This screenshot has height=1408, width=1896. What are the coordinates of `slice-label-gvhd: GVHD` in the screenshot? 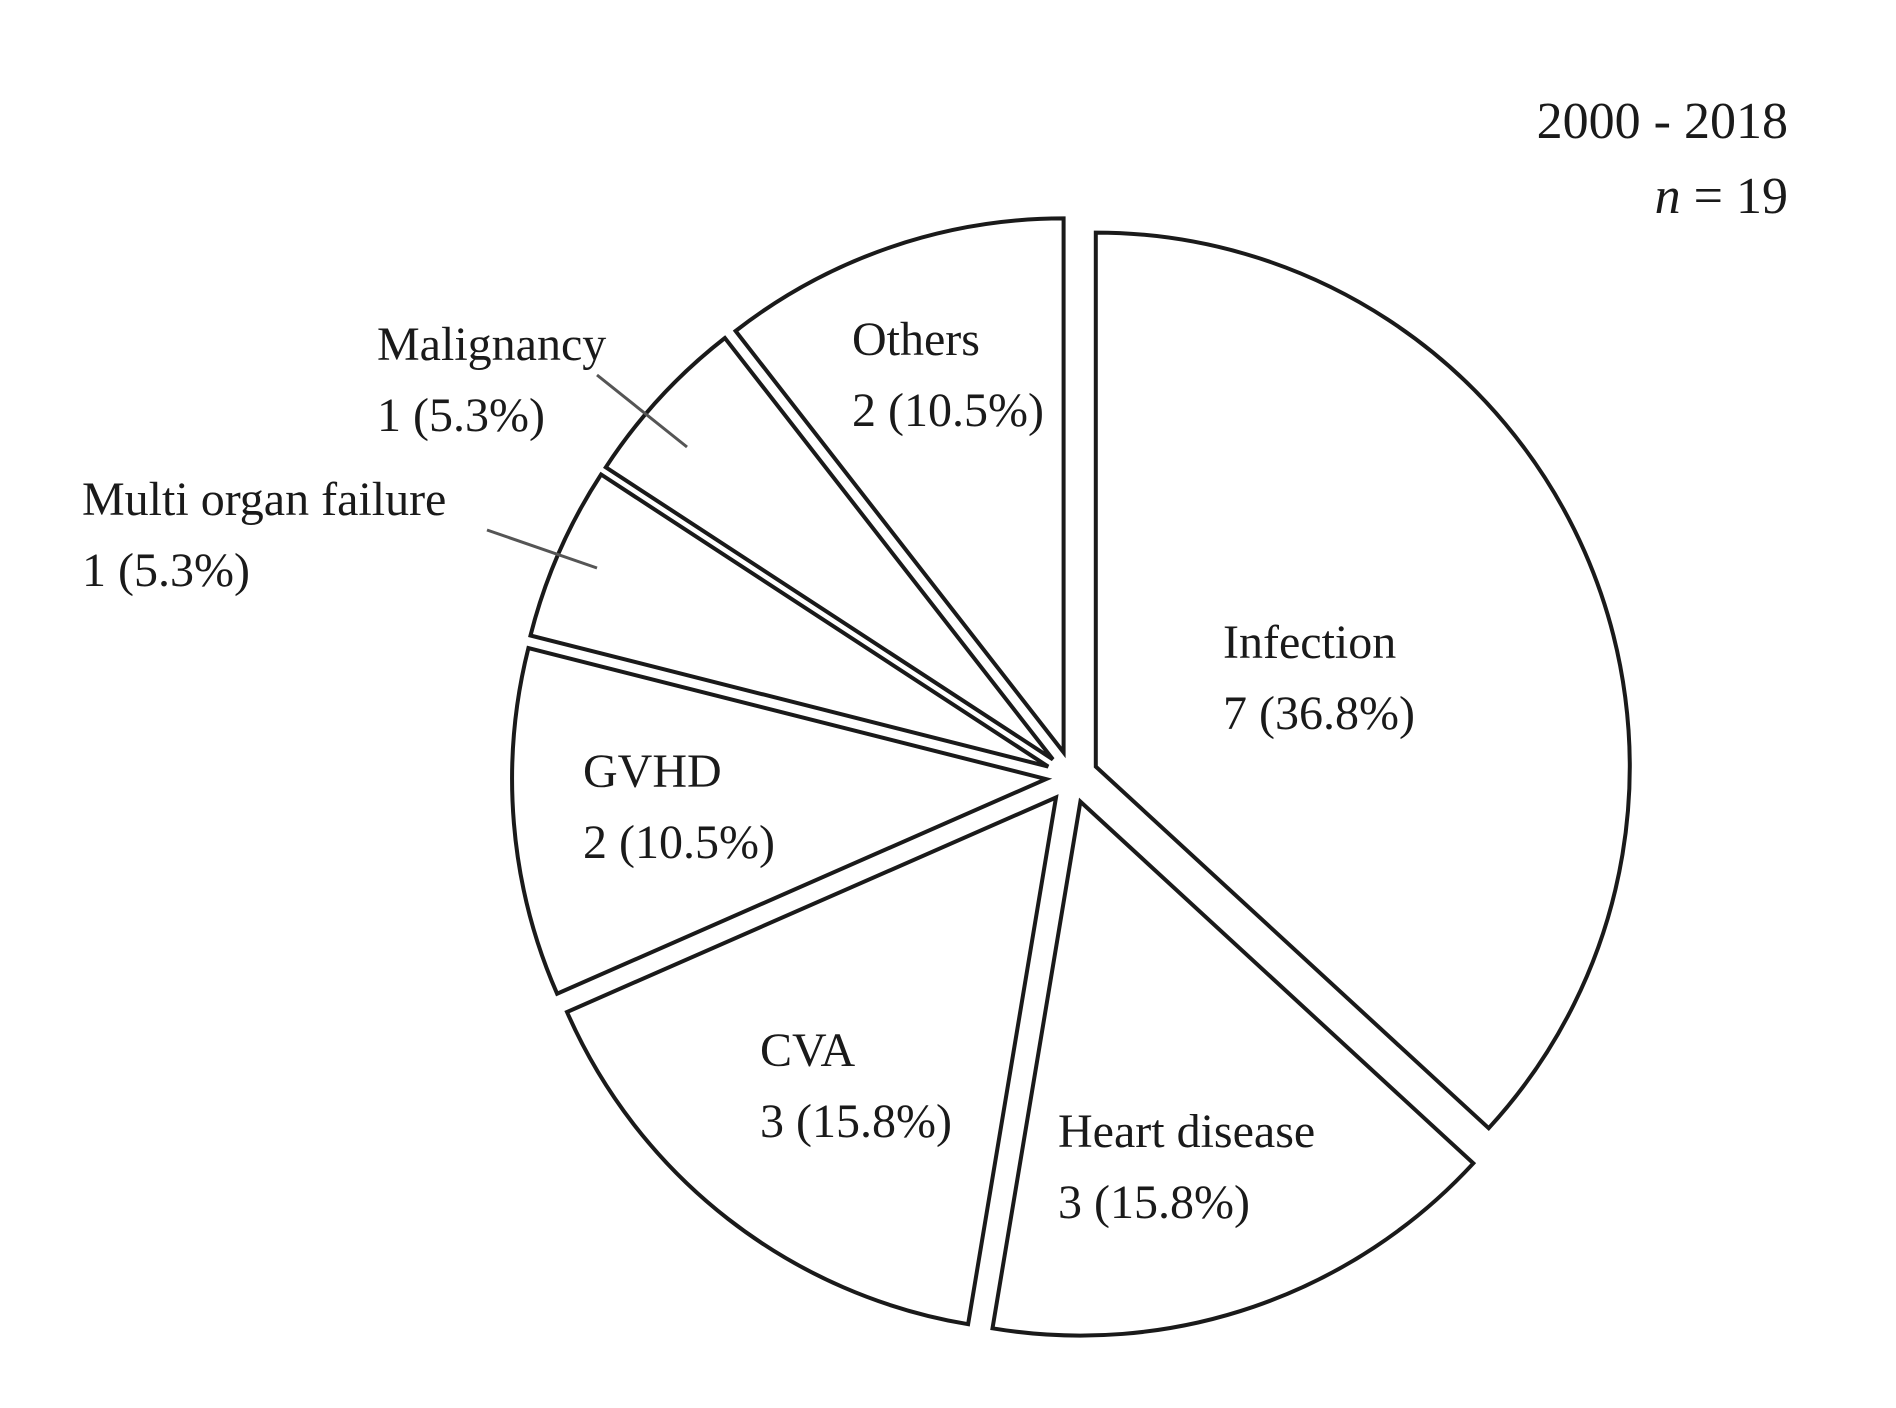 It's located at (652, 771).